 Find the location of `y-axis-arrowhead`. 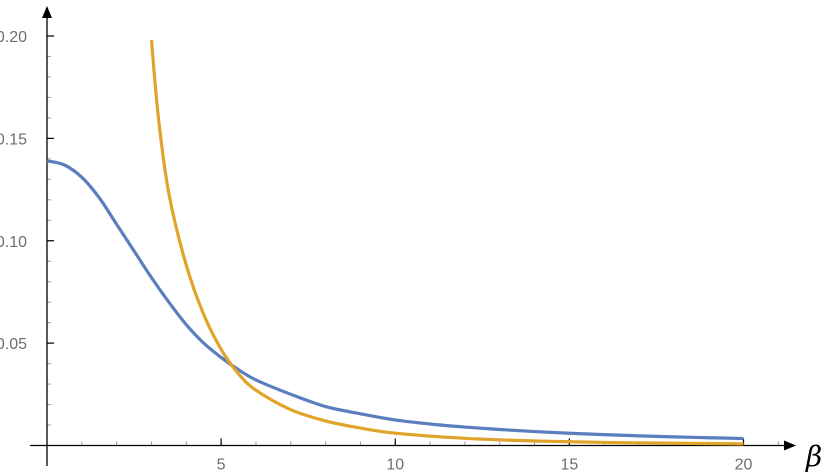

y-axis-arrowhead is located at coordinates (47, 12).